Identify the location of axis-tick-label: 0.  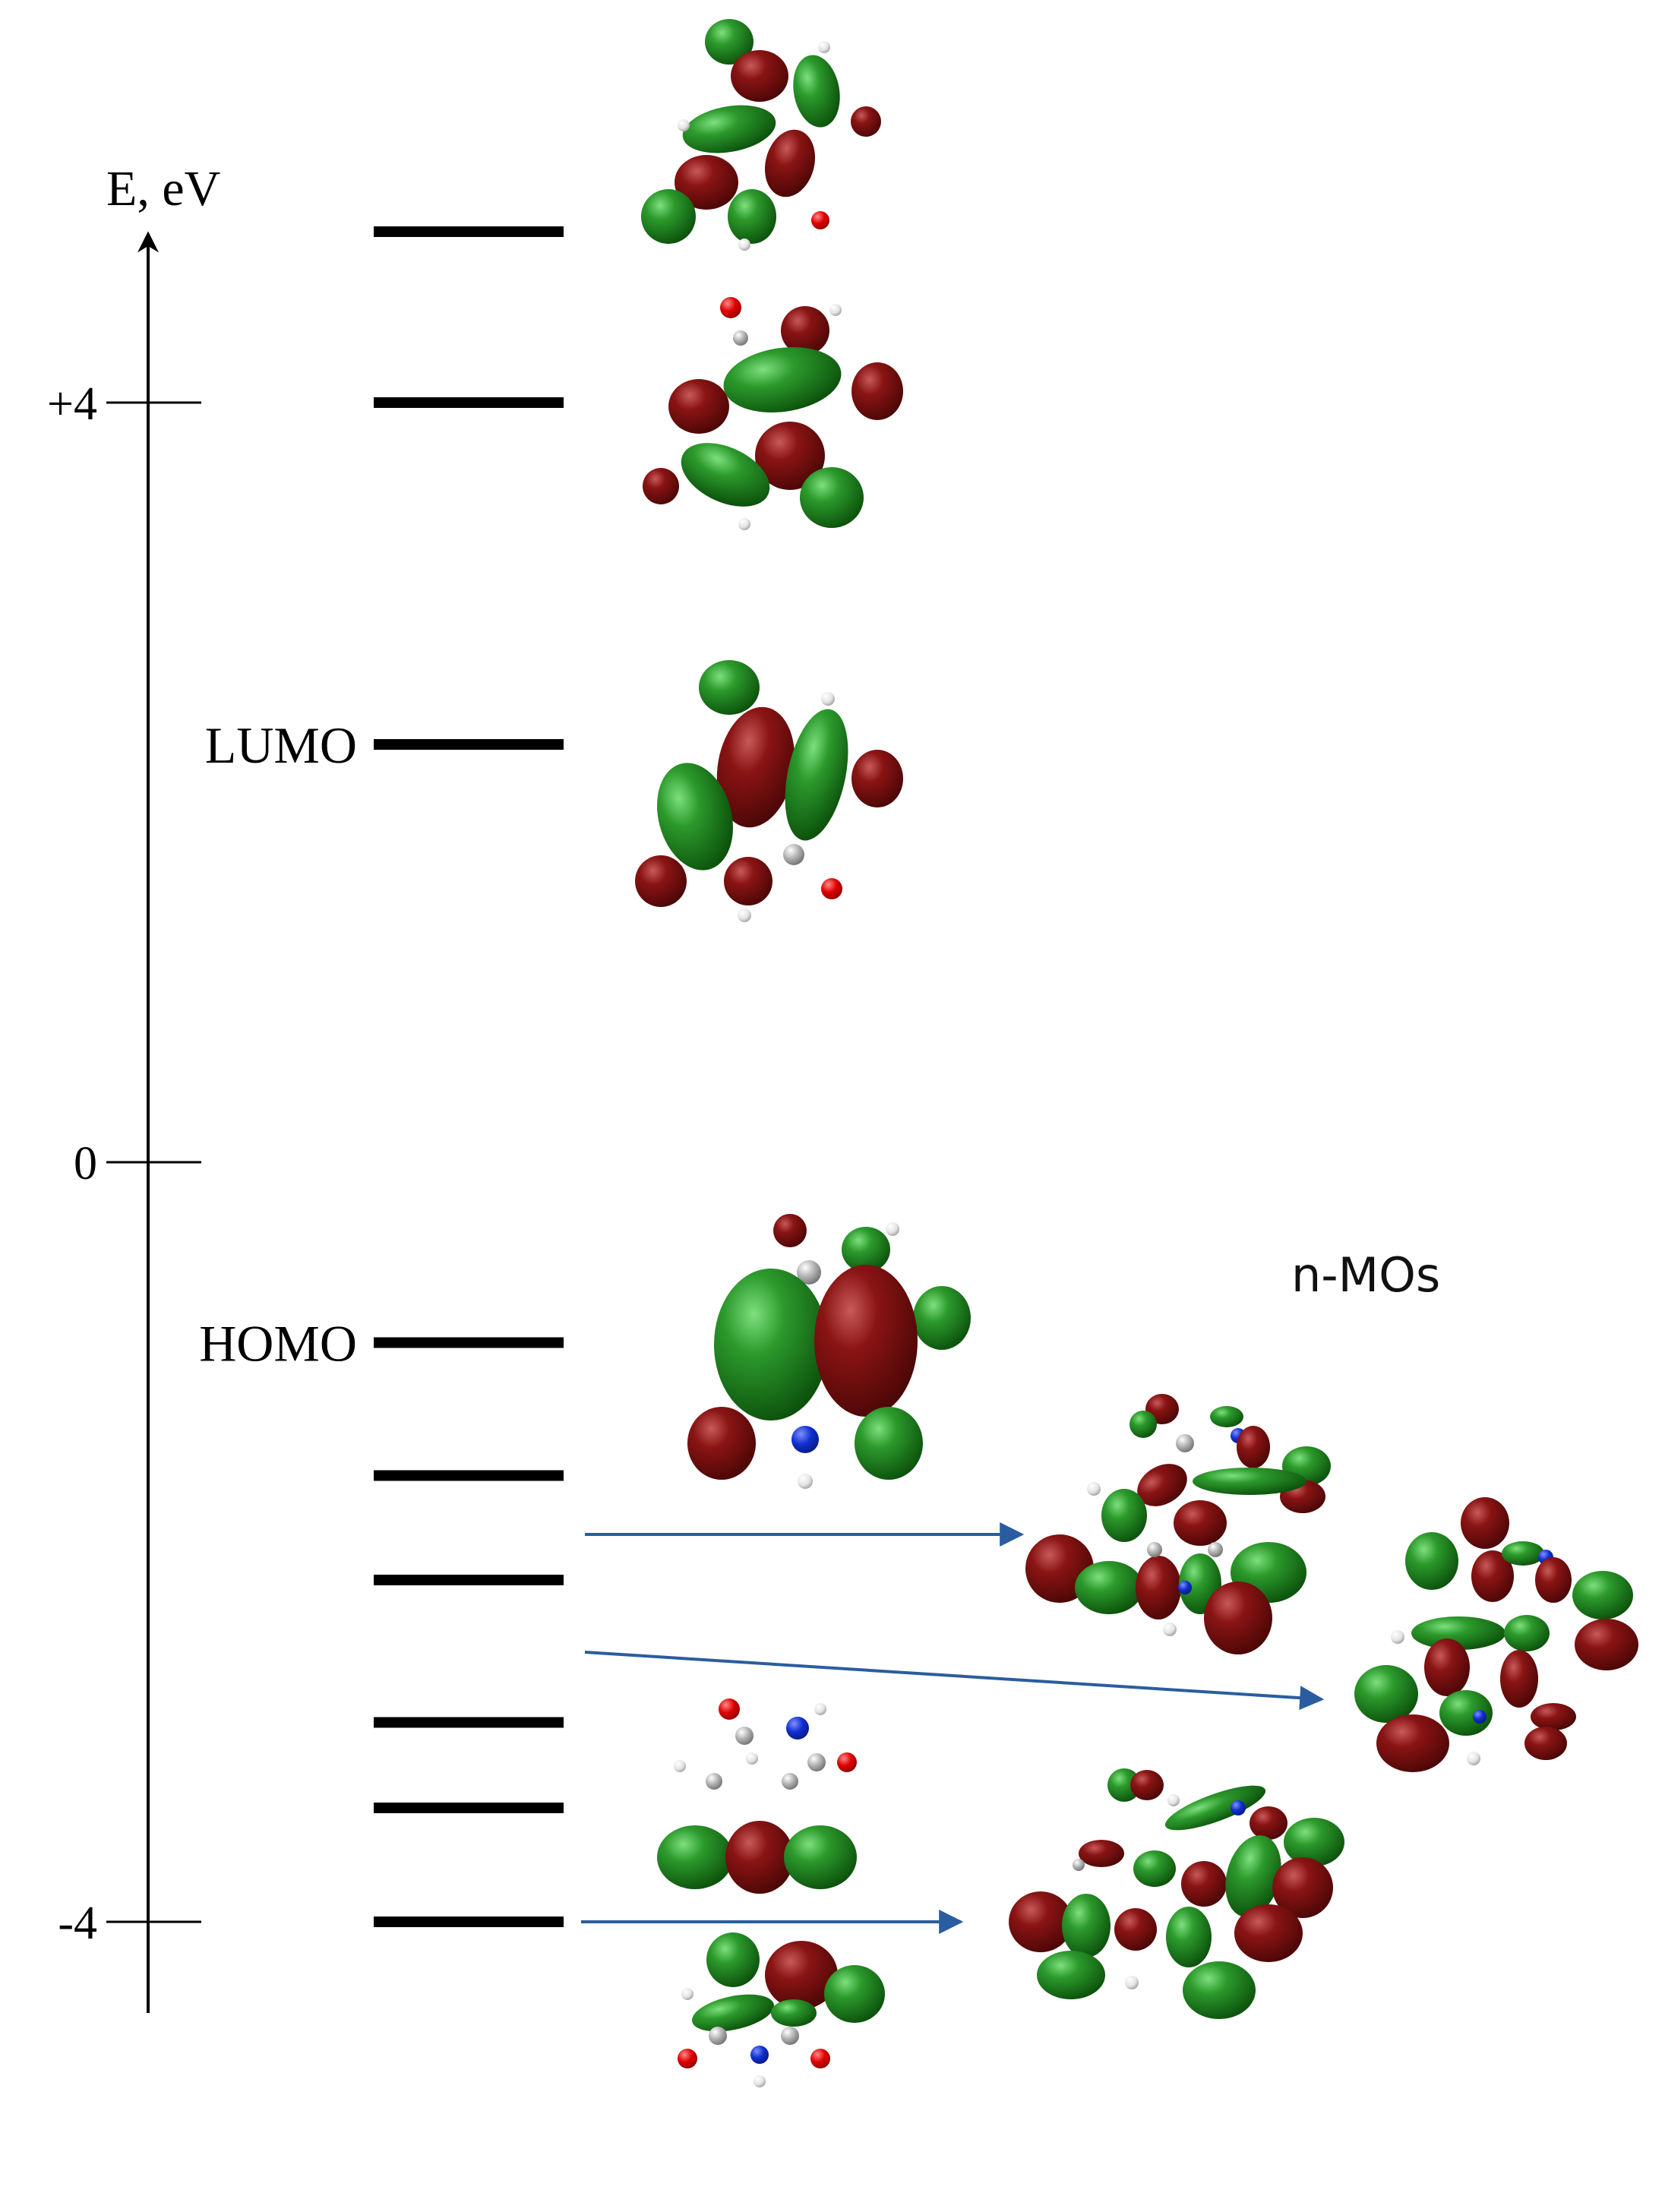
(85, 1164).